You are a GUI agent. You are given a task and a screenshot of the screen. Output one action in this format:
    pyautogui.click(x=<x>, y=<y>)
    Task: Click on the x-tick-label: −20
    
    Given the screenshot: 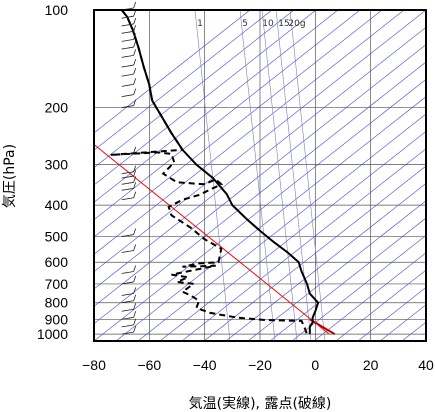 What is the action you would take?
    pyautogui.click(x=260, y=365)
    